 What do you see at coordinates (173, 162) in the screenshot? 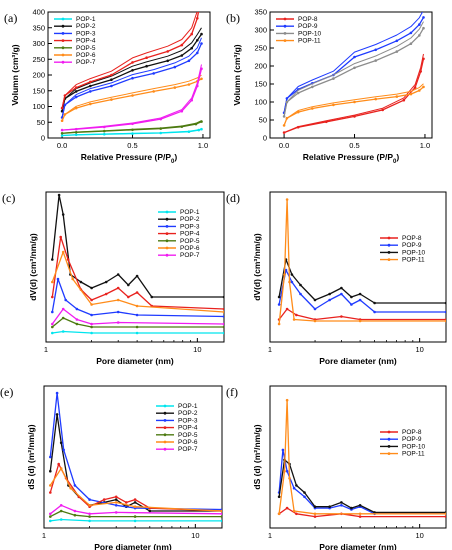
I see `x-axis-title-sub: 0` at bounding box center [173, 162].